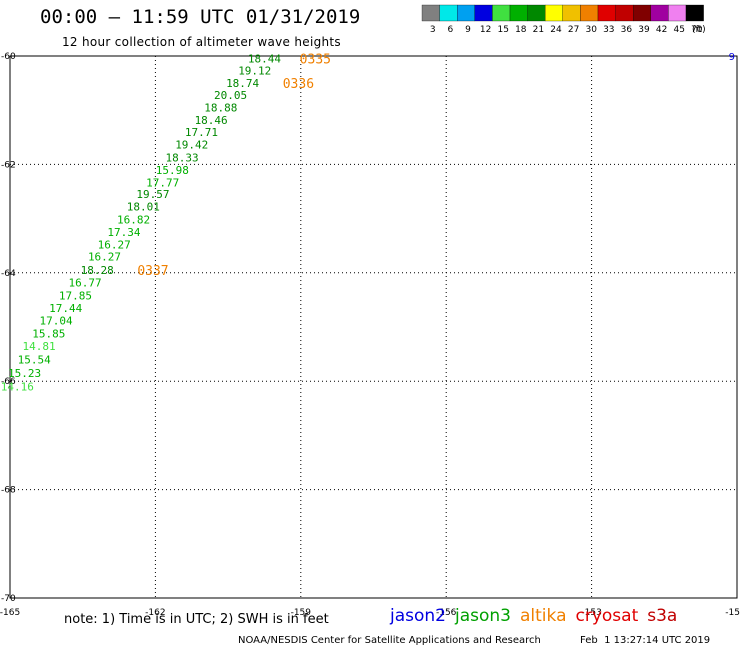  I want to click on pass-time-label: 0336, so click(298, 84).